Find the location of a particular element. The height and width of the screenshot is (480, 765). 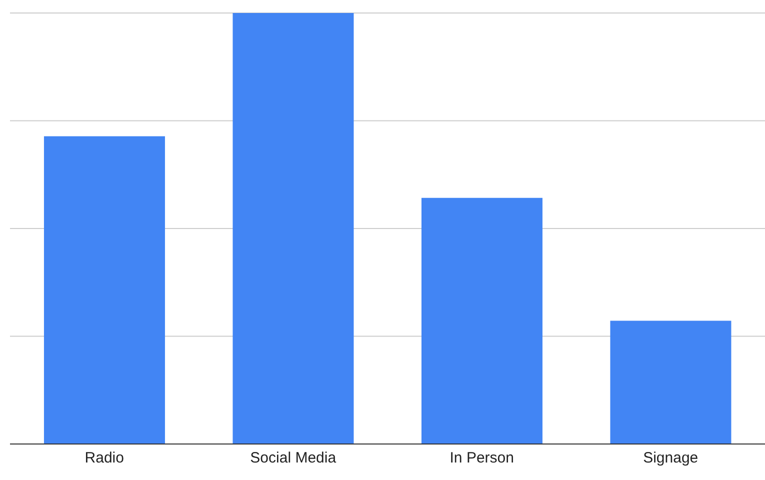

x-tick-label: Social Media is located at coordinates (293, 458).